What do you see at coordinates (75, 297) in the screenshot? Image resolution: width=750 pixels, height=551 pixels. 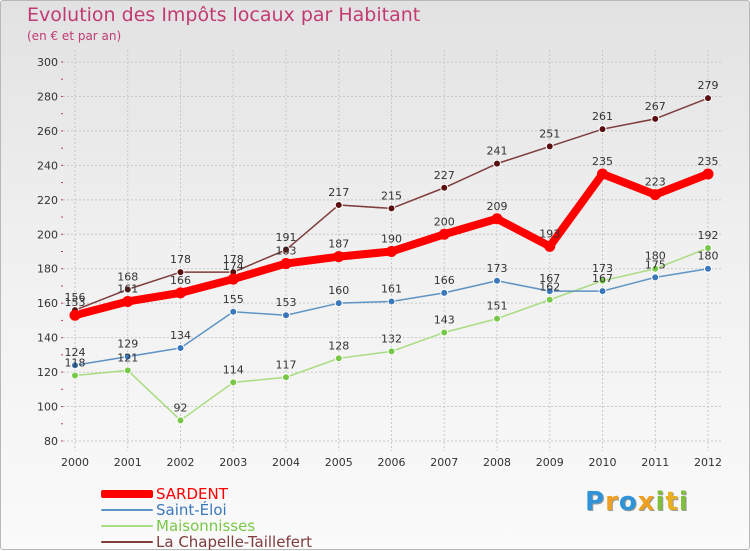 I see `data-label: 156` at bounding box center [75, 297].